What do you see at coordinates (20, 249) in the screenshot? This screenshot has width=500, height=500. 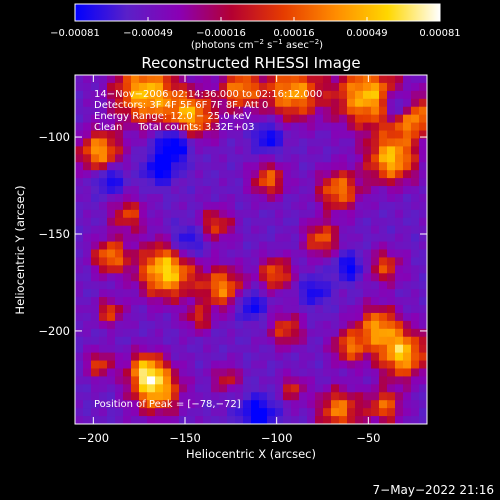 I see `y-axis-label: Heliocentric Y (arcsec)` at bounding box center [20, 249].